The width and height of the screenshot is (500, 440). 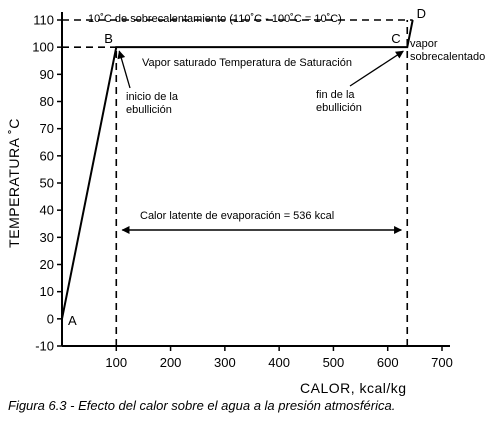 What do you see at coordinates (47, 183) in the screenshot?
I see `y-tick-label: 50` at bounding box center [47, 183].